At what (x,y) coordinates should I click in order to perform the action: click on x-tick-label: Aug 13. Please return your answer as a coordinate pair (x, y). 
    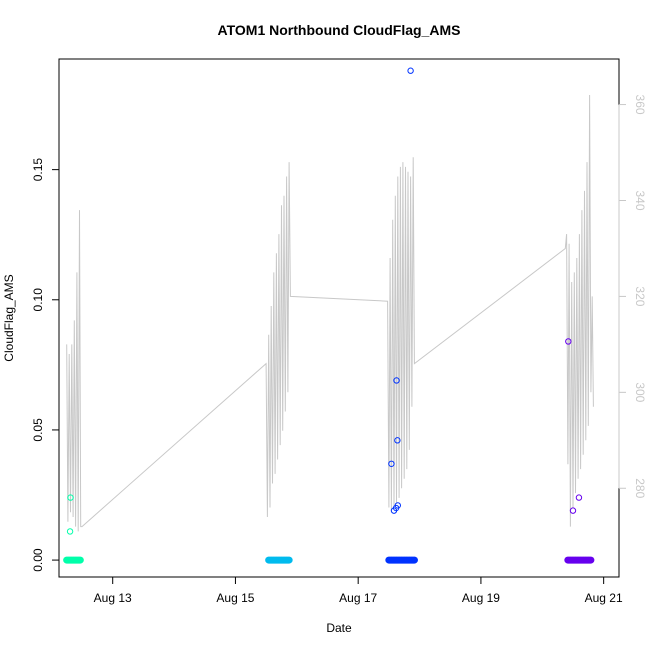
    Looking at the image, I should click on (113, 598).